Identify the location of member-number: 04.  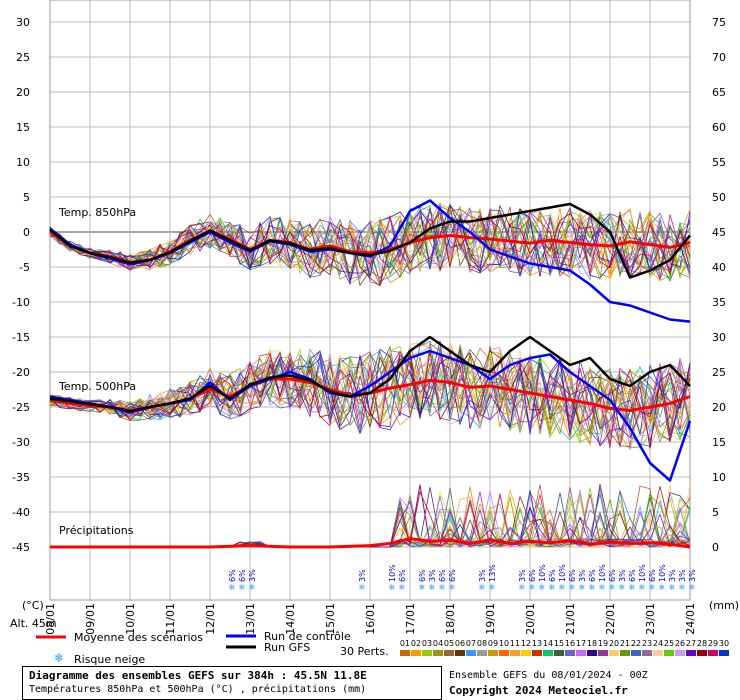
(438, 643).